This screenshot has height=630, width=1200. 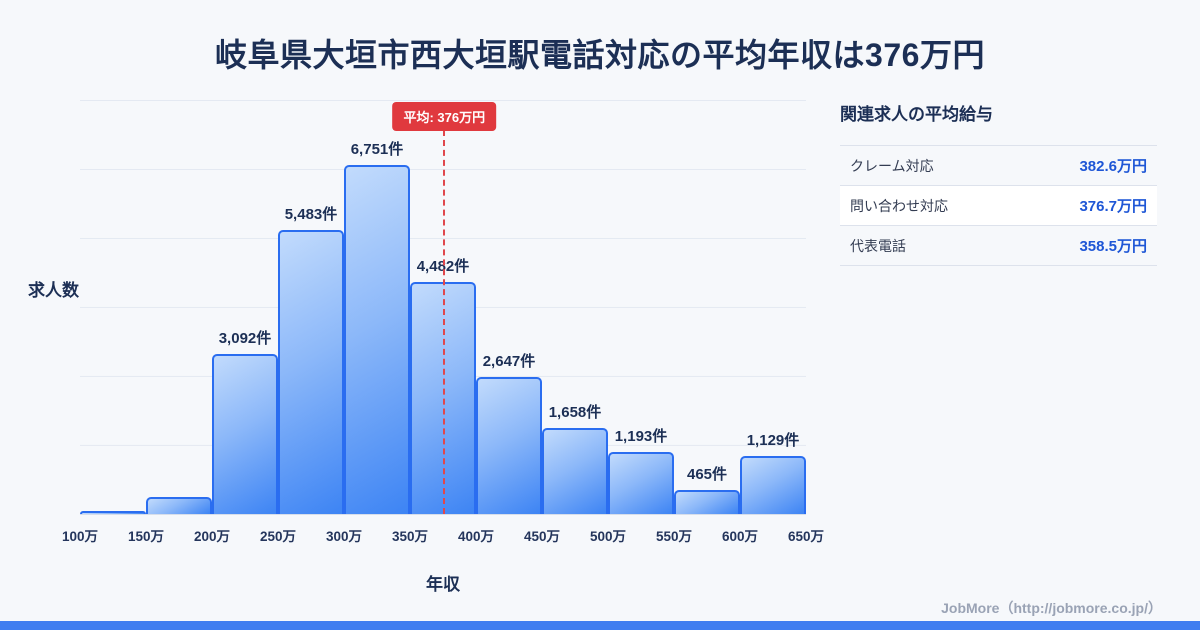 I want to click on related-job-row: 代表電話 358.5万円, so click(x=998, y=245).